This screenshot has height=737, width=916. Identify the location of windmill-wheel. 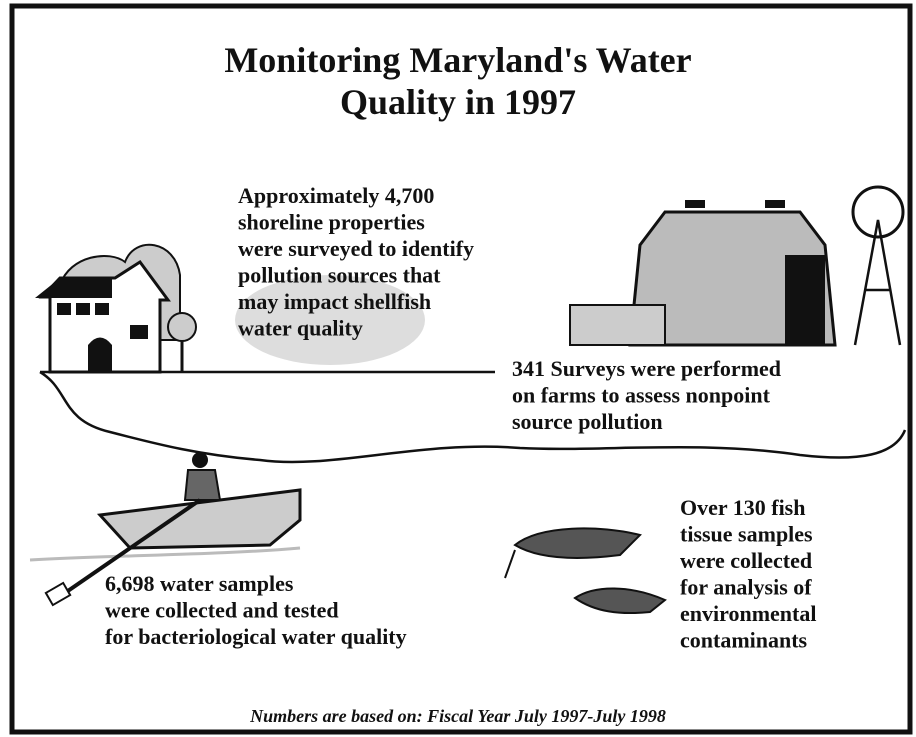
(878, 212).